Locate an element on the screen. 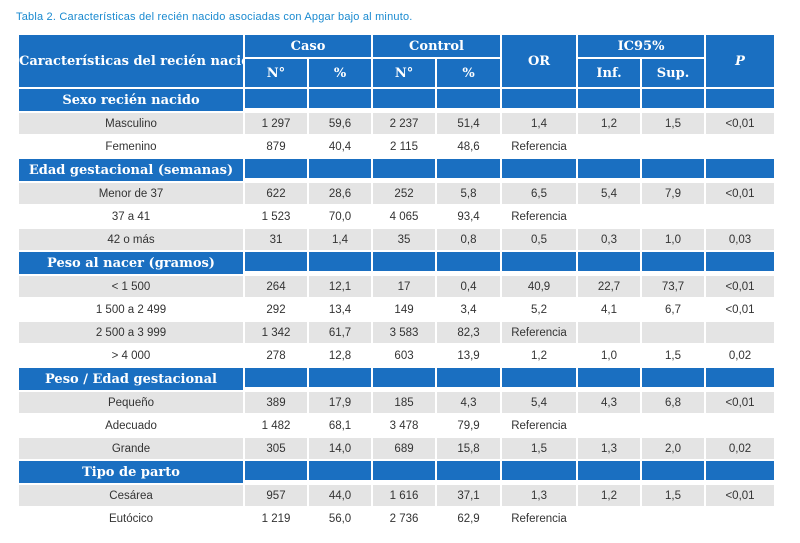 The height and width of the screenshot is (543, 800). cell-caso-pct: 14,0 is located at coordinates (340, 448).